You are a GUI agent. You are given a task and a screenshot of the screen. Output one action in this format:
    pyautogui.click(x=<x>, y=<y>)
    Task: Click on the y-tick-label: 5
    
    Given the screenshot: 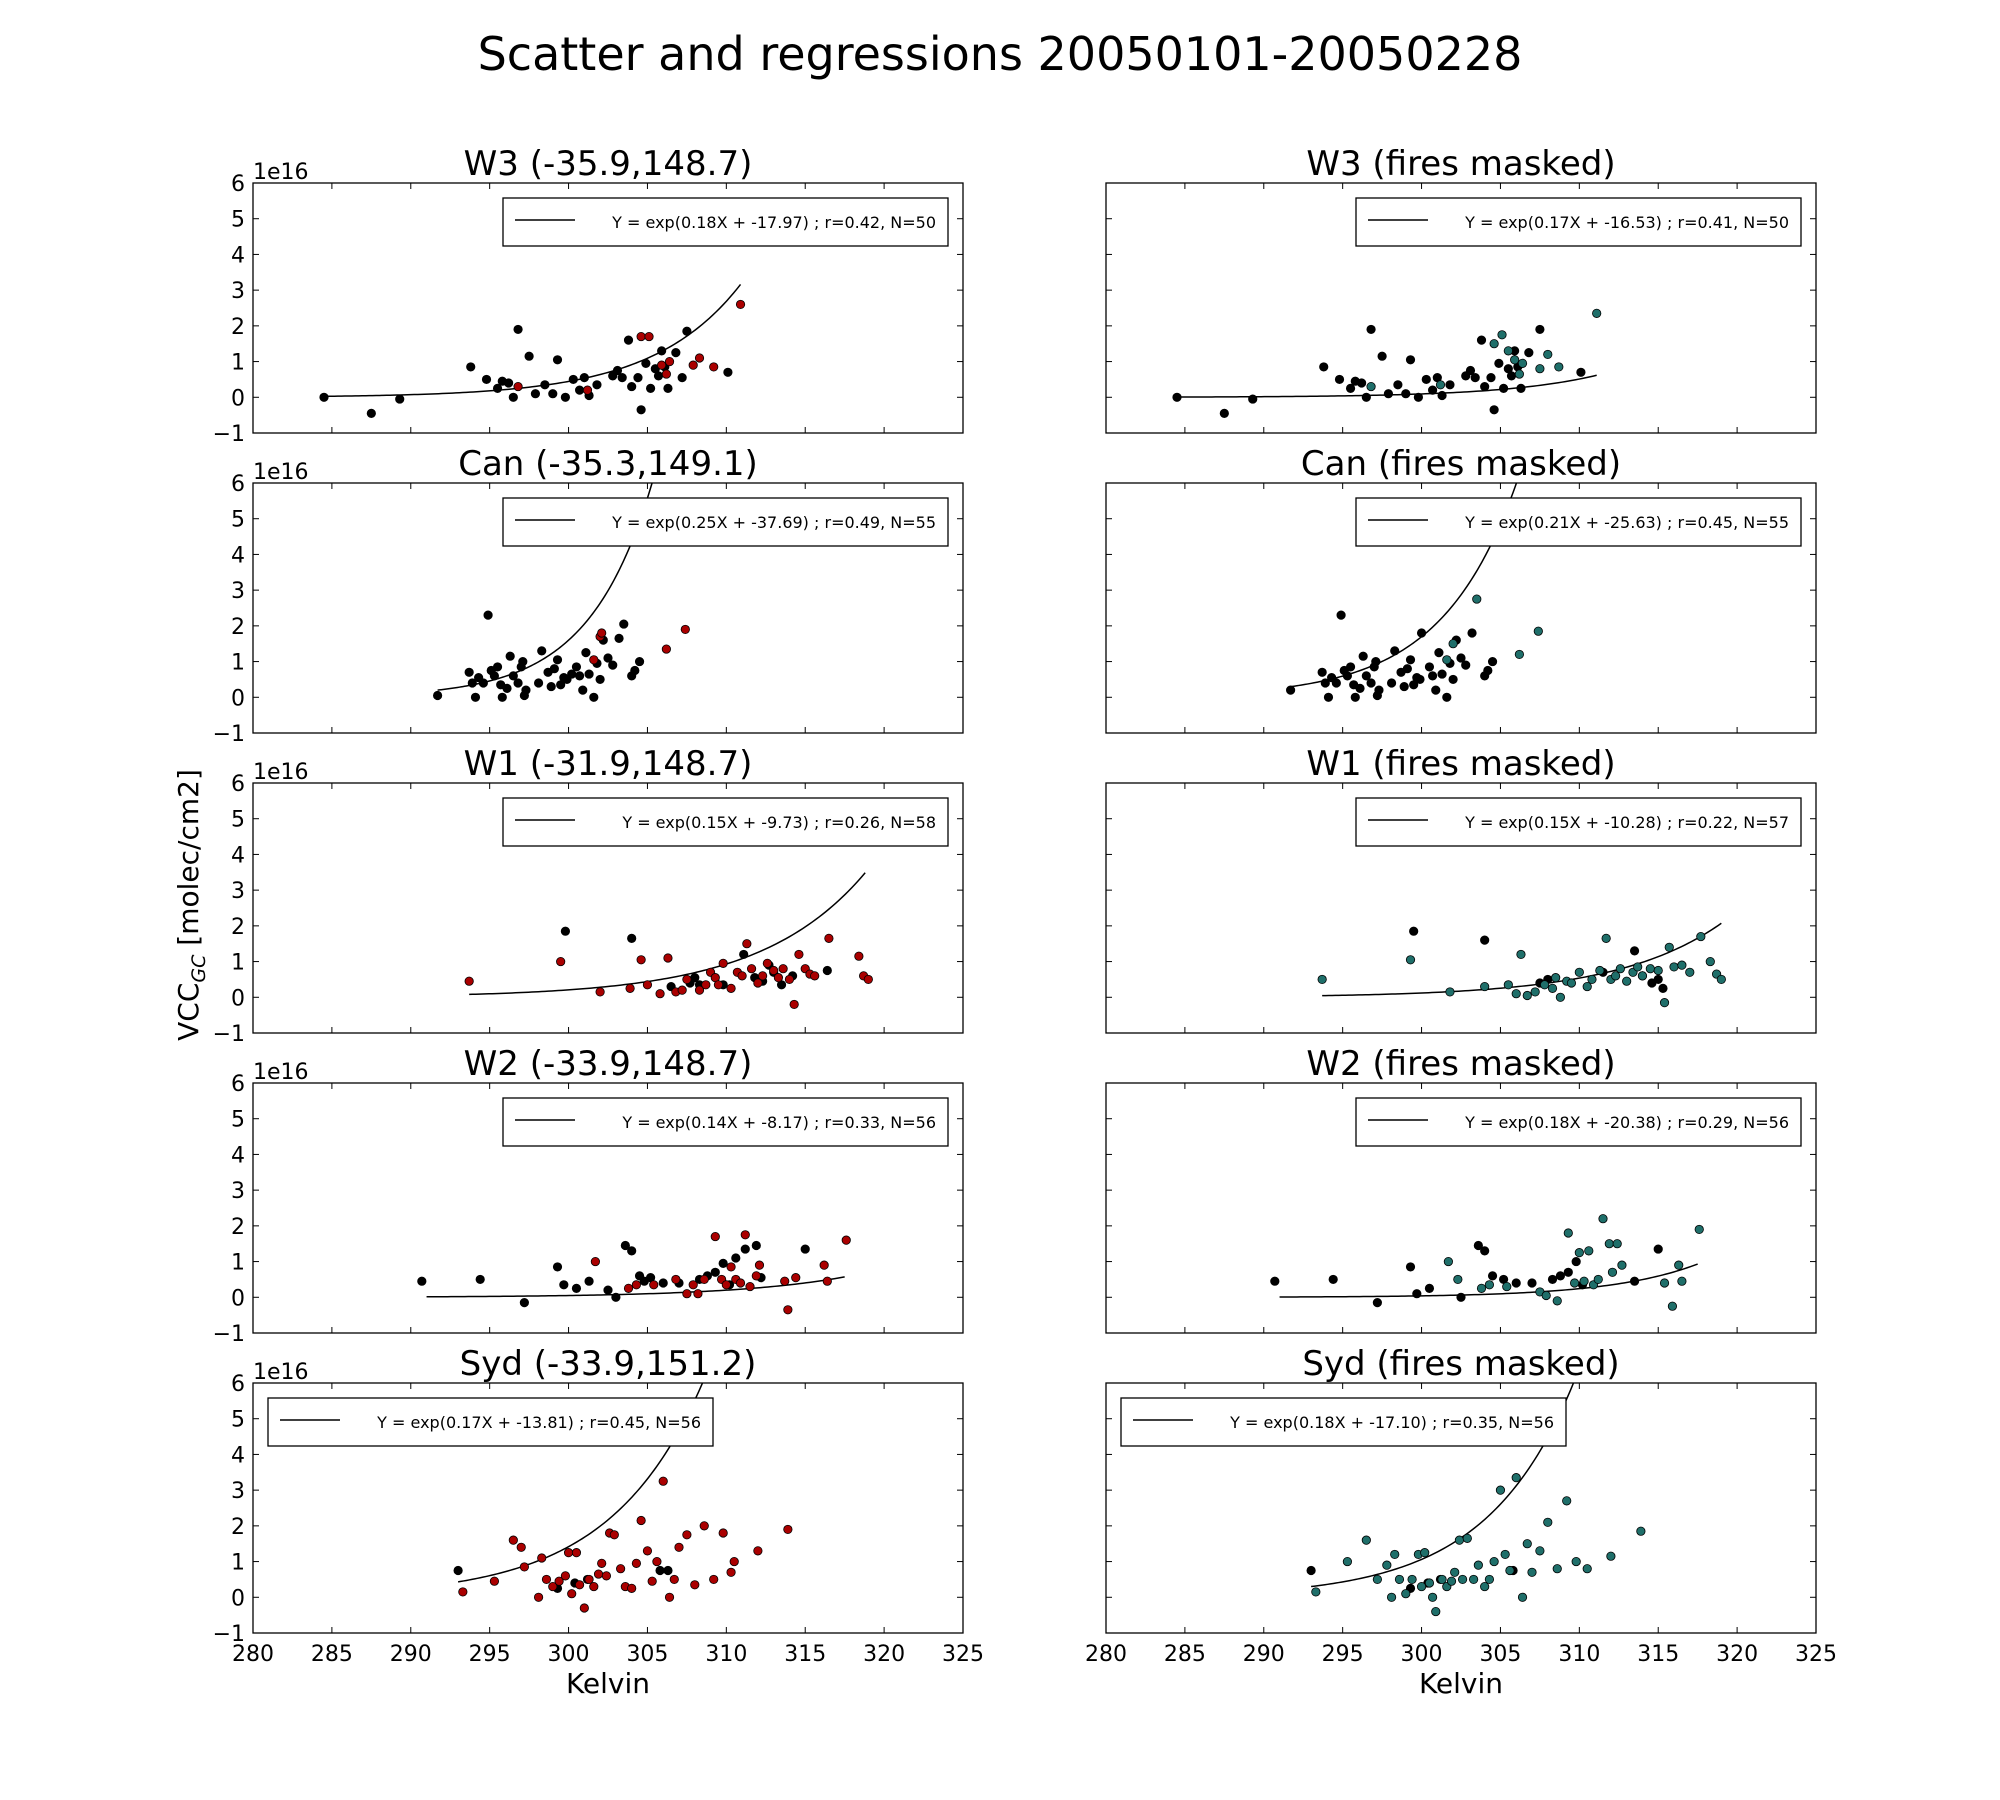 What is the action you would take?
    pyautogui.click(x=238, y=820)
    